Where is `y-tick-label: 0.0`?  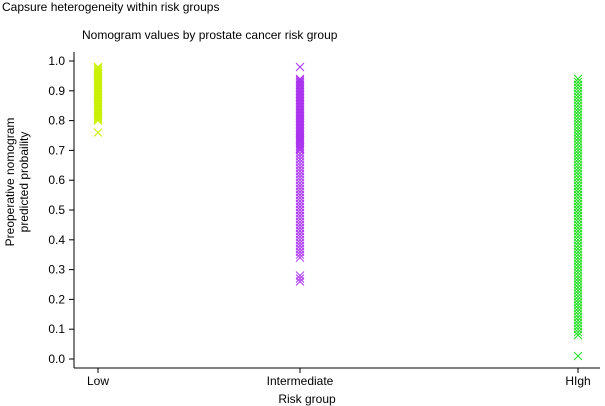 y-tick-label: 0.0 is located at coordinates (56, 359).